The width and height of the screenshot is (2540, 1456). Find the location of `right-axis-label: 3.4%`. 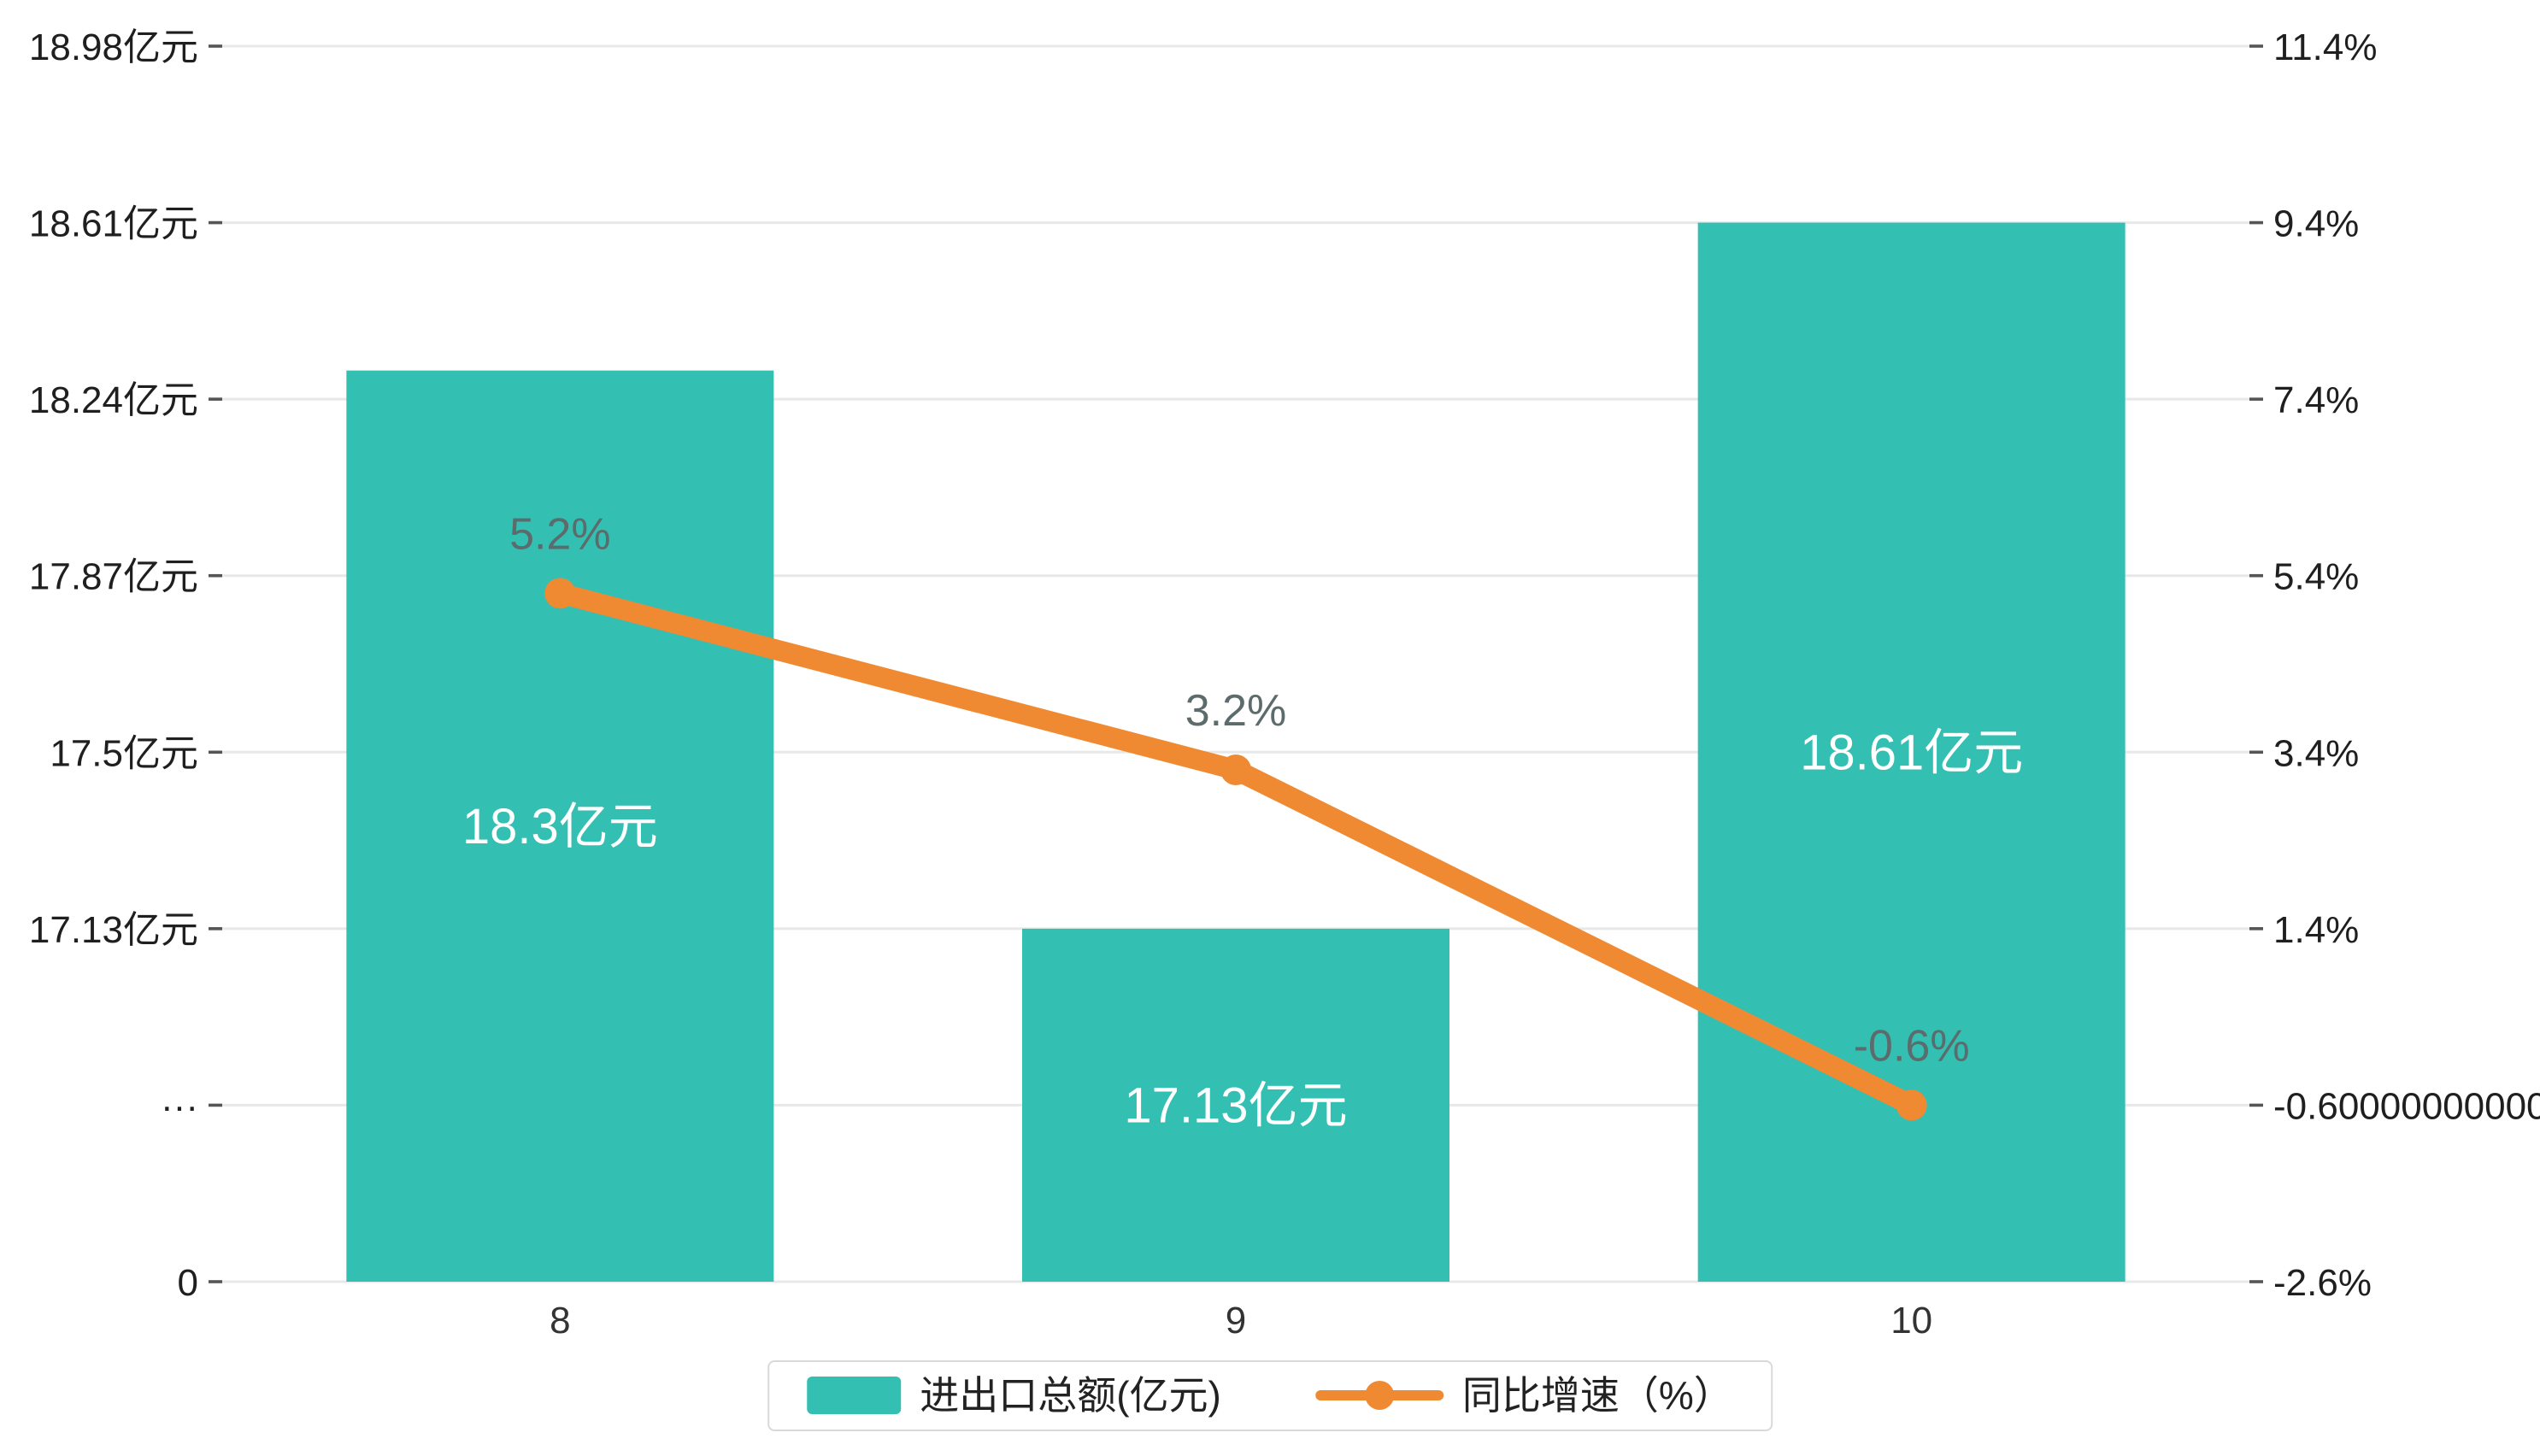

right-axis-label: 3.4% is located at coordinates (2316, 753).